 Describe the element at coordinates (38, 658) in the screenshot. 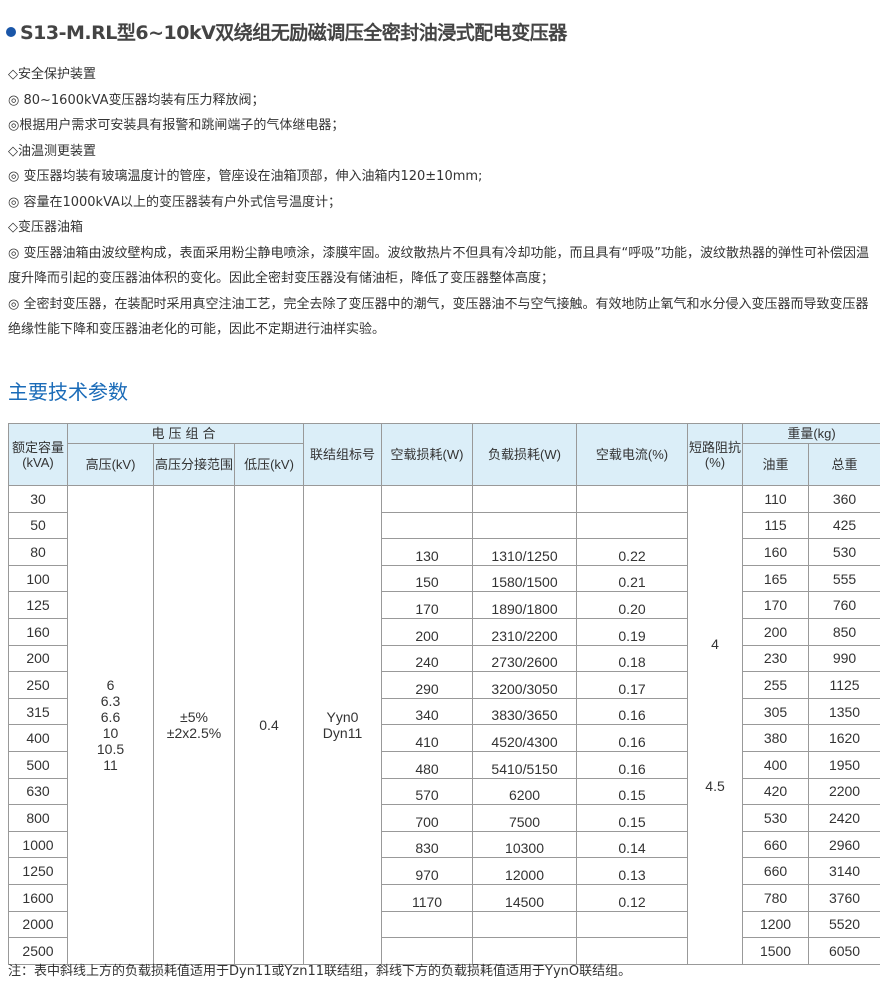

I see `cell-capacity: 200` at that location.